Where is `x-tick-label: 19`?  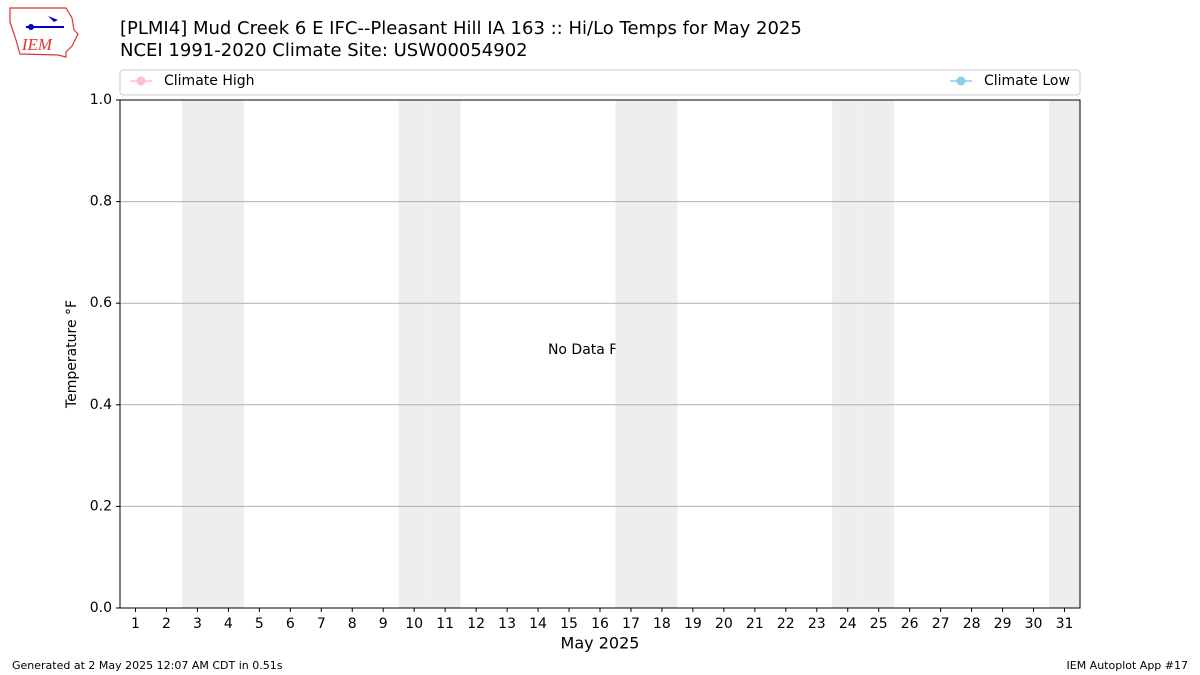 x-tick-label: 19 is located at coordinates (693, 624).